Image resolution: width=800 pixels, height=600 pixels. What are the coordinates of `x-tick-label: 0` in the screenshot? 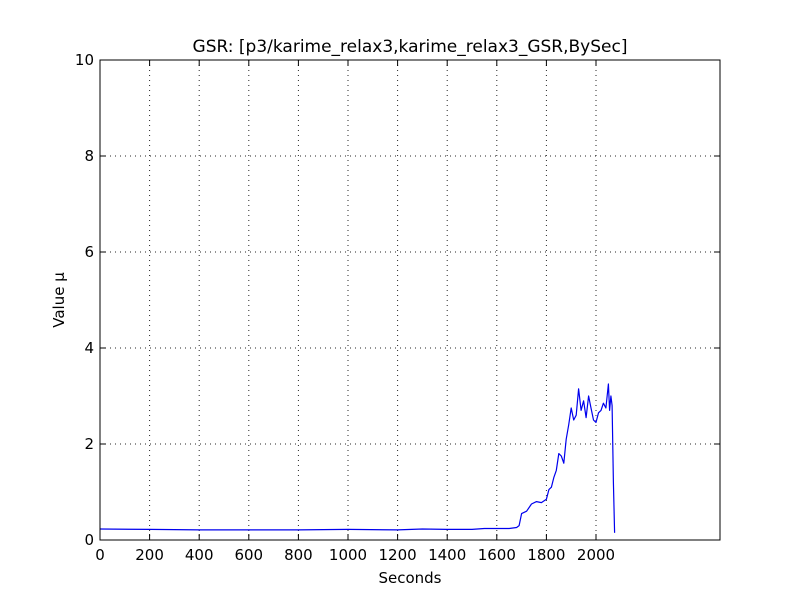 It's located at (100, 555).